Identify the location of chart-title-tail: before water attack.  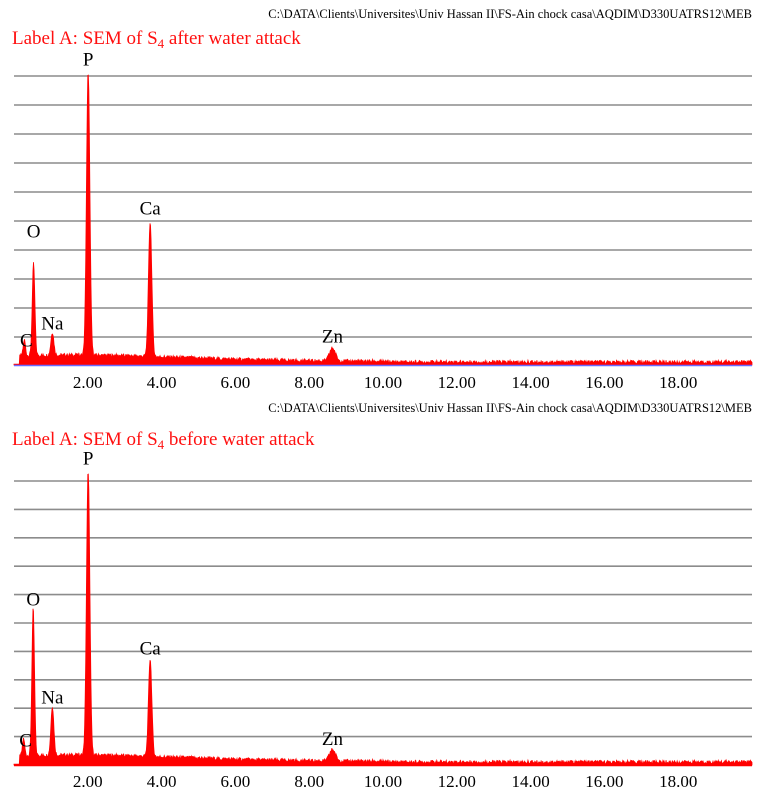
(239, 439).